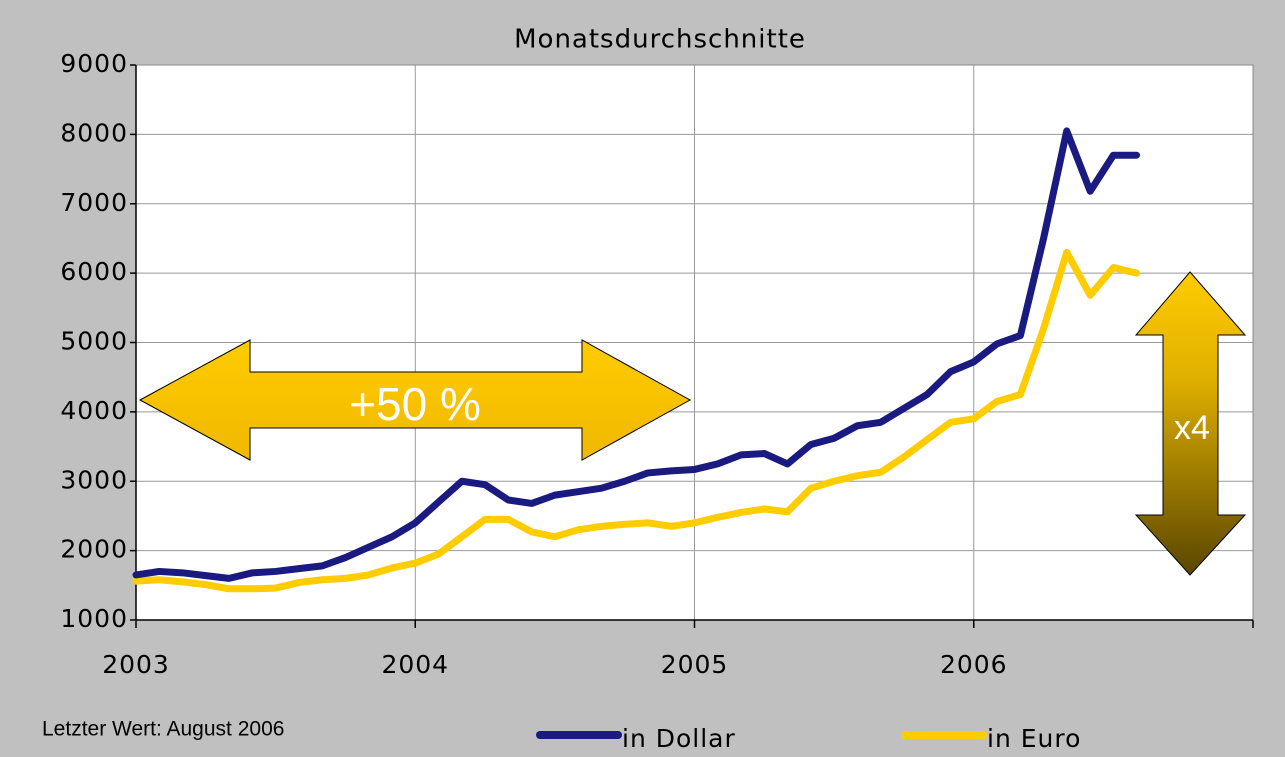  What do you see at coordinates (695, 664) in the screenshot?
I see `x-tick-label: 2005` at bounding box center [695, 664].